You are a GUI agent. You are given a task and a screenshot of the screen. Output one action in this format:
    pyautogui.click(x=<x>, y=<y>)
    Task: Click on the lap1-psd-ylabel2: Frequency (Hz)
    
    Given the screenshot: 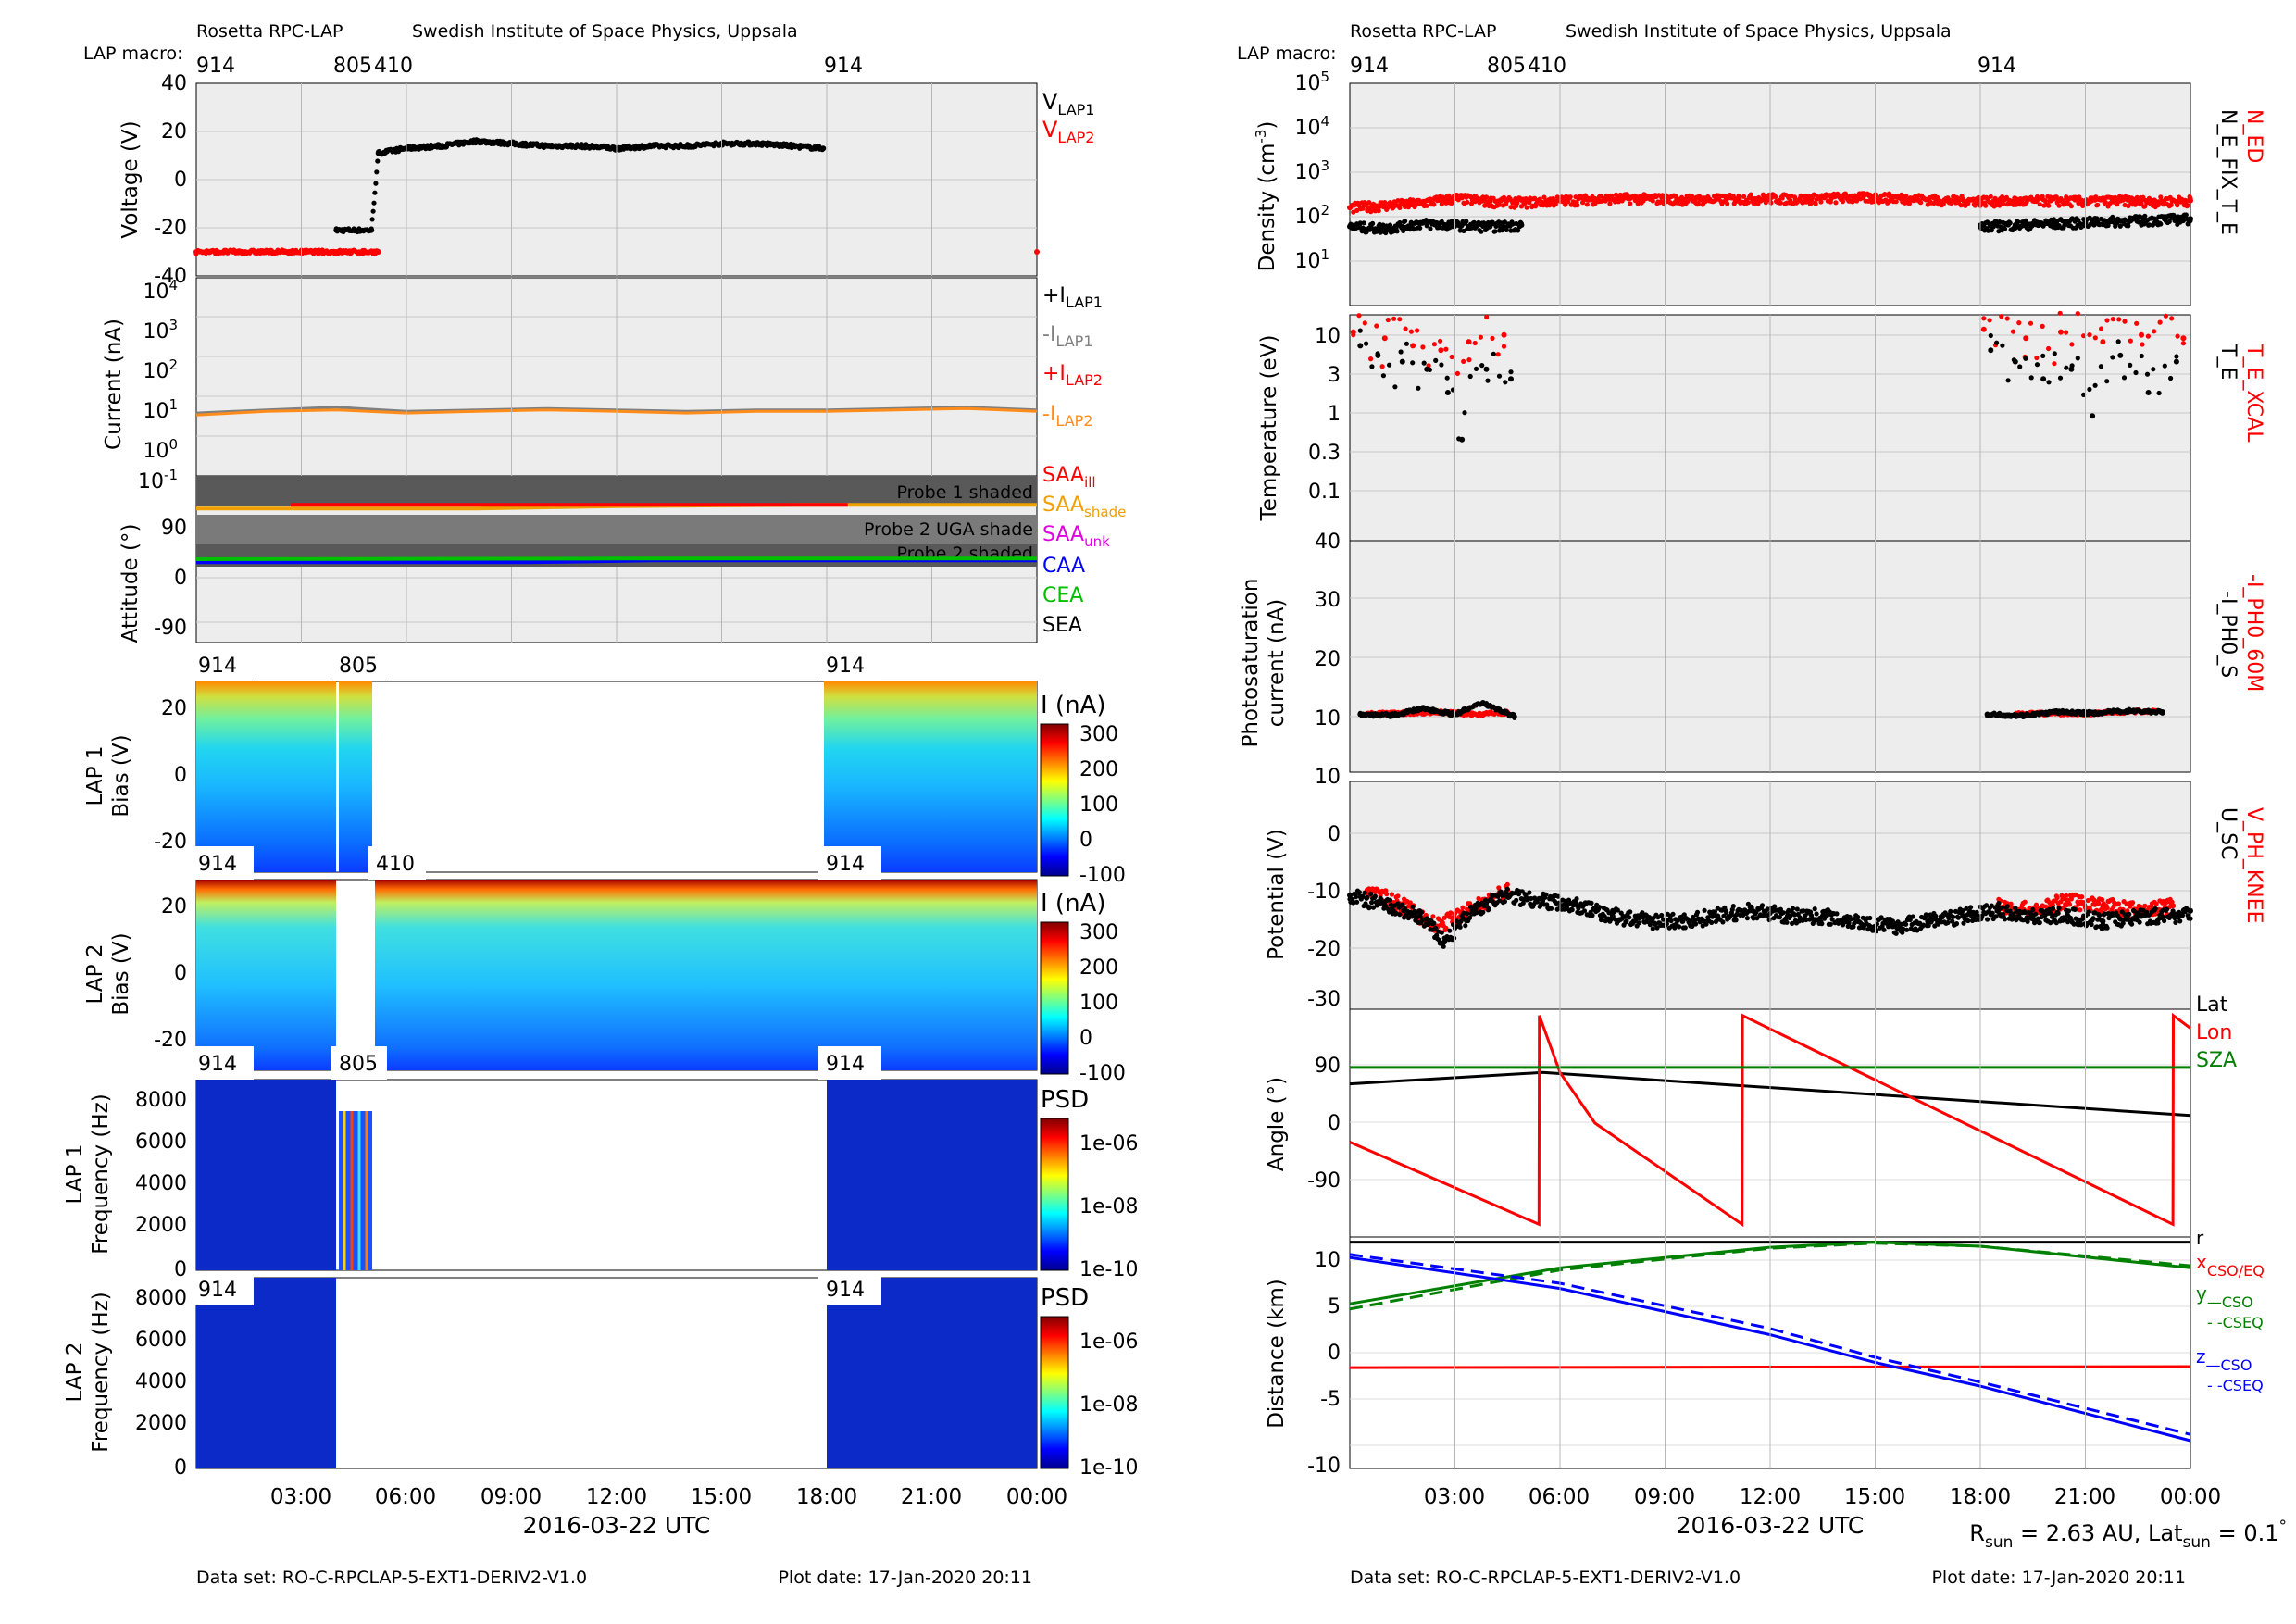 What is the action you would take?
    pyautogui.click(x=101, y=1173)
    